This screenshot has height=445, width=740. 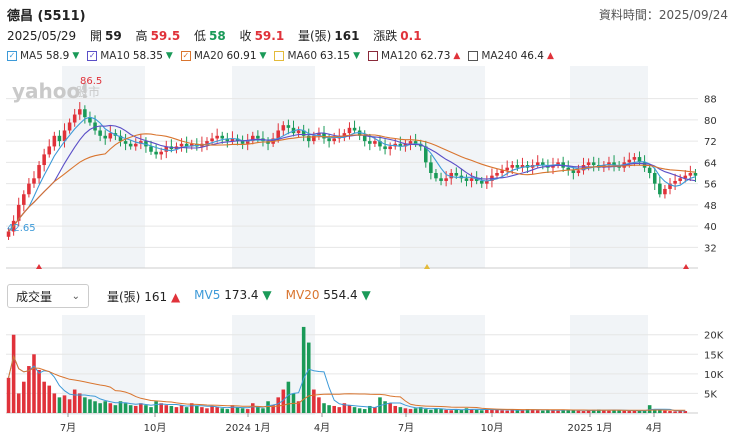 What do you see at coordinates (317, 56) in the screenshot?
I see `ma-legend-item-ma60: MA60 63.15 ▼` at bounding box center [317, 56].